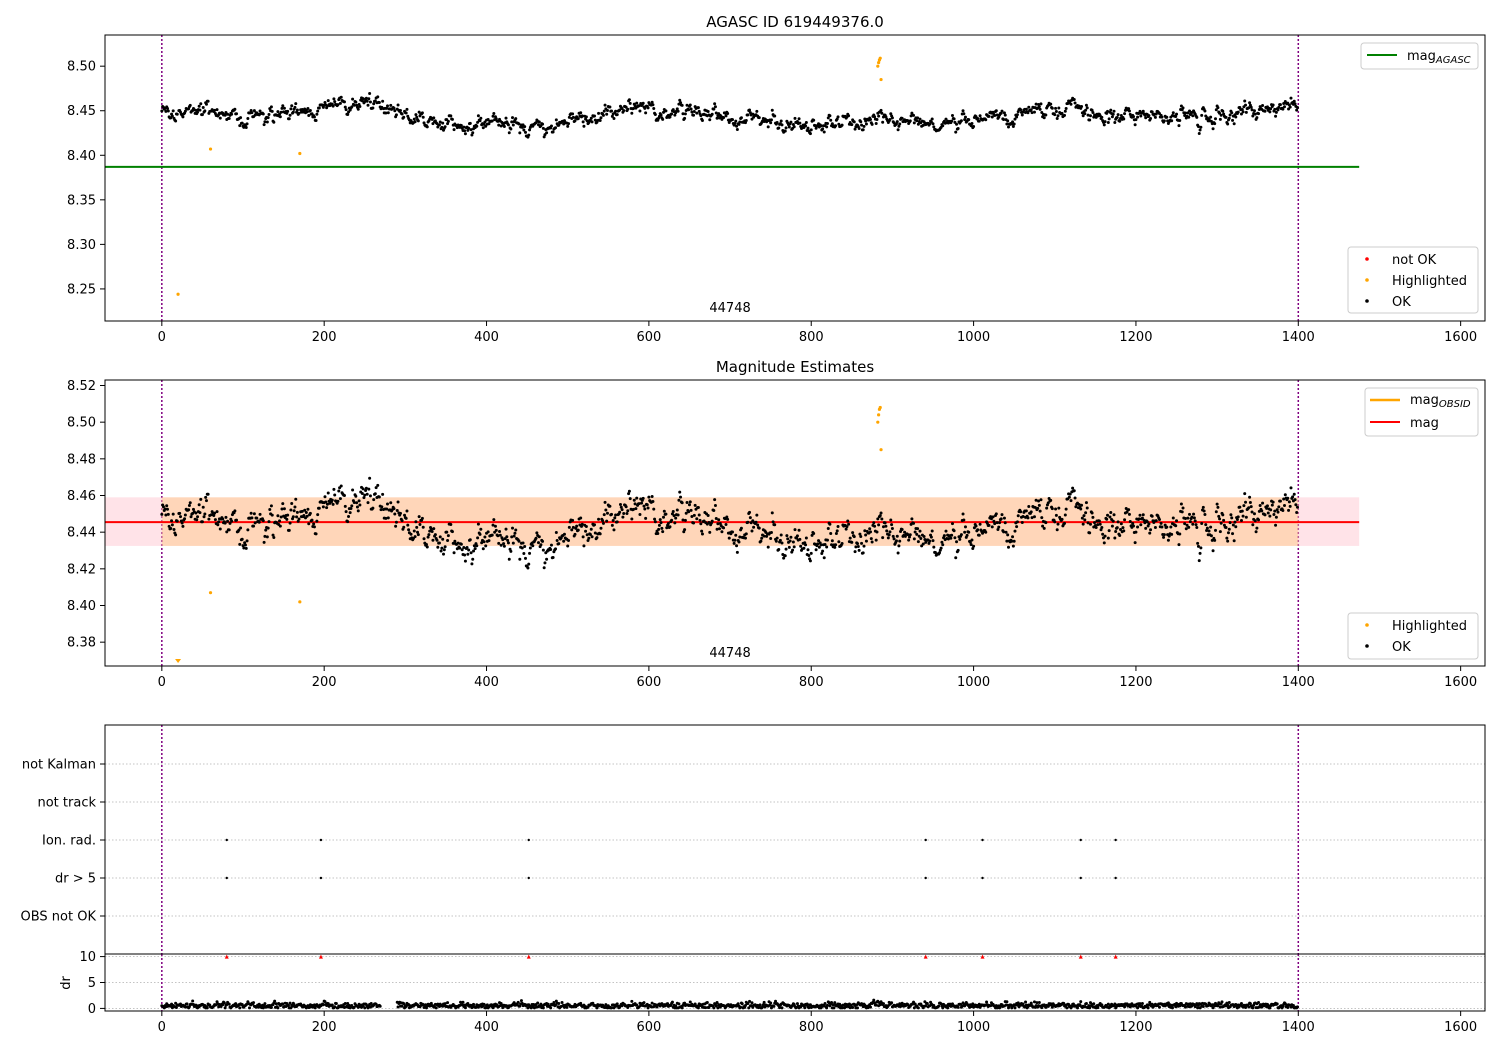  I want to click on xtick-label-600: 600, so click(648, 1027).